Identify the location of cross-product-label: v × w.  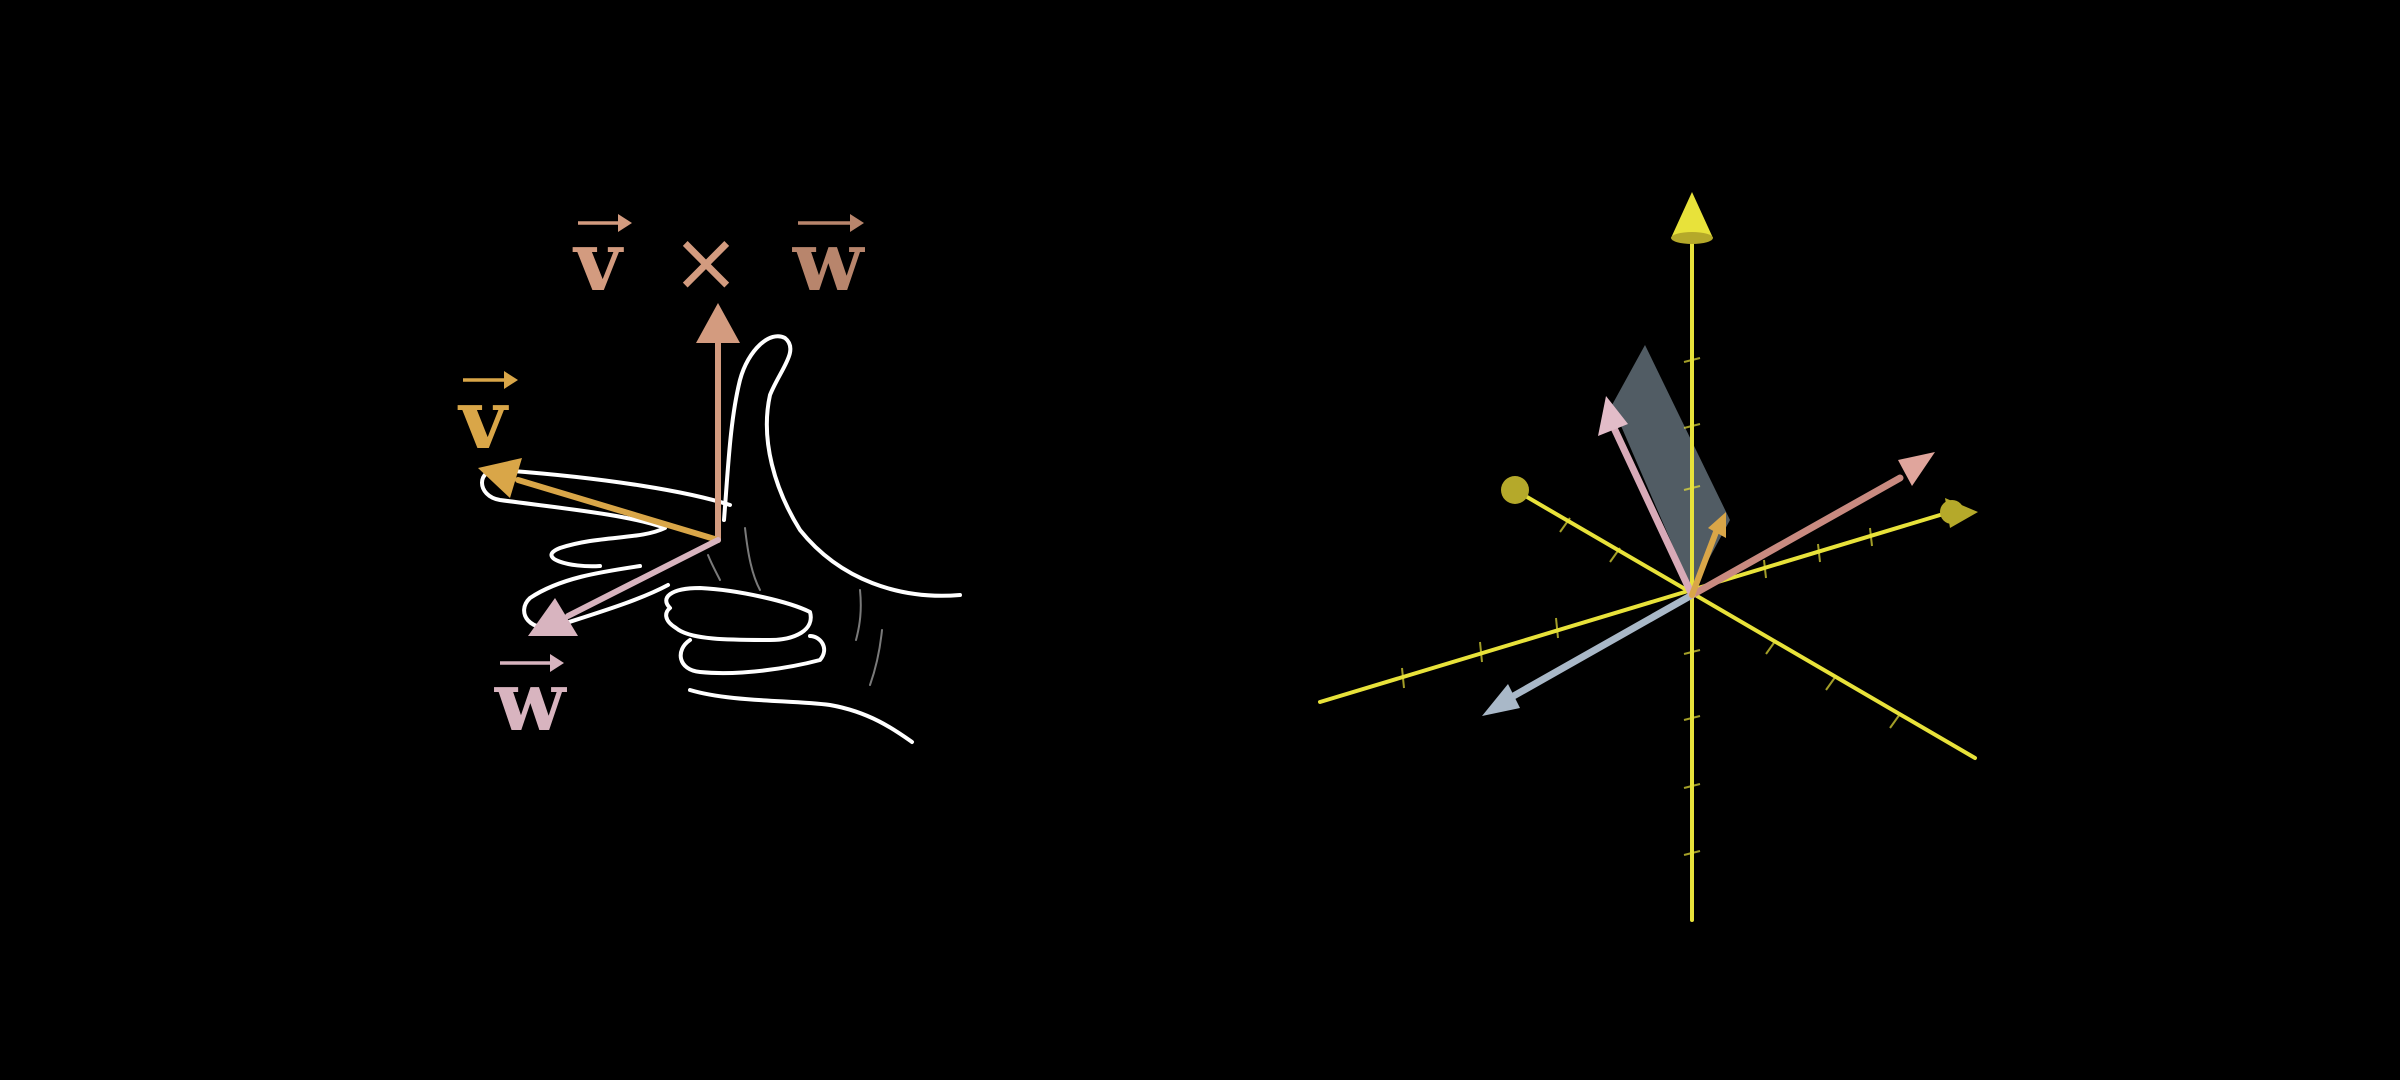
(719, 262).